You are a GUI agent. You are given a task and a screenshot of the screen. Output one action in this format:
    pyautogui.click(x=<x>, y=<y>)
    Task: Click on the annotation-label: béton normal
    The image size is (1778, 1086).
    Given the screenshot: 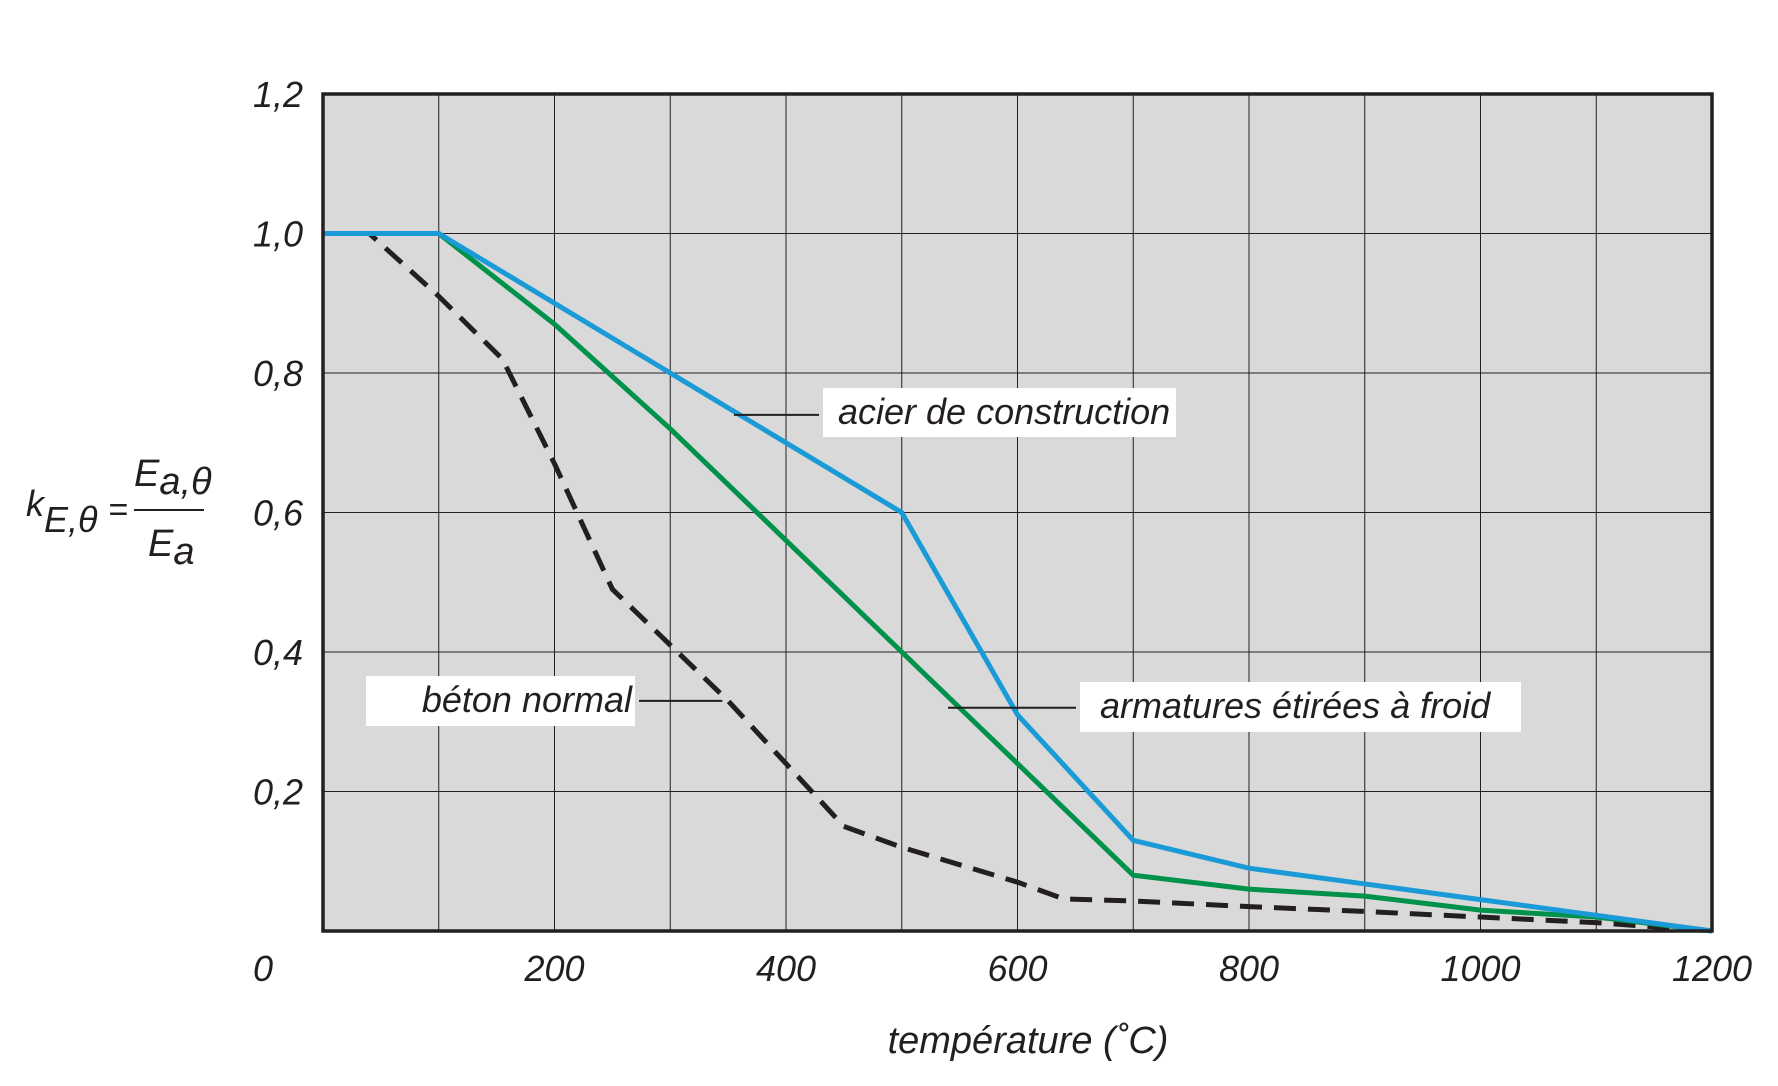 What is the action you would take?
    pyautogui.click(x=527, y=699)
    